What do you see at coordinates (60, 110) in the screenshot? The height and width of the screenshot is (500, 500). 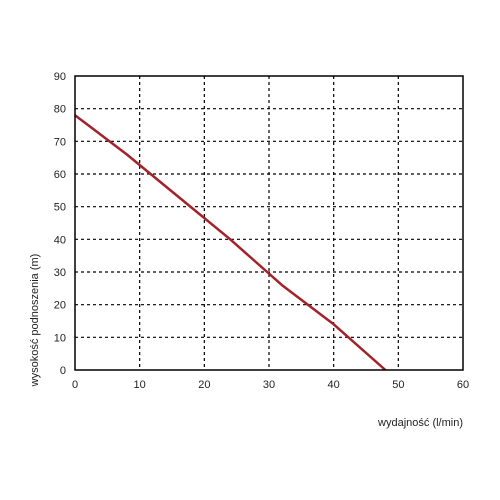 I see `y-tick-label: 80` at bounding box center [60, 110].